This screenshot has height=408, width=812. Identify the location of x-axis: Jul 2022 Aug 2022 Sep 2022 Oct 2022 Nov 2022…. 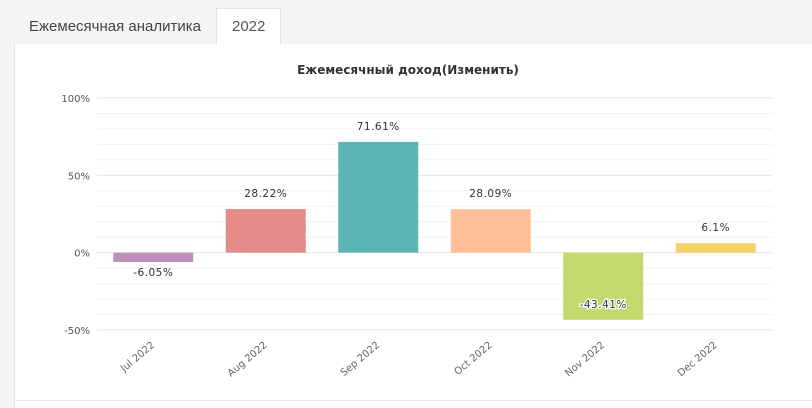
(419, 359).